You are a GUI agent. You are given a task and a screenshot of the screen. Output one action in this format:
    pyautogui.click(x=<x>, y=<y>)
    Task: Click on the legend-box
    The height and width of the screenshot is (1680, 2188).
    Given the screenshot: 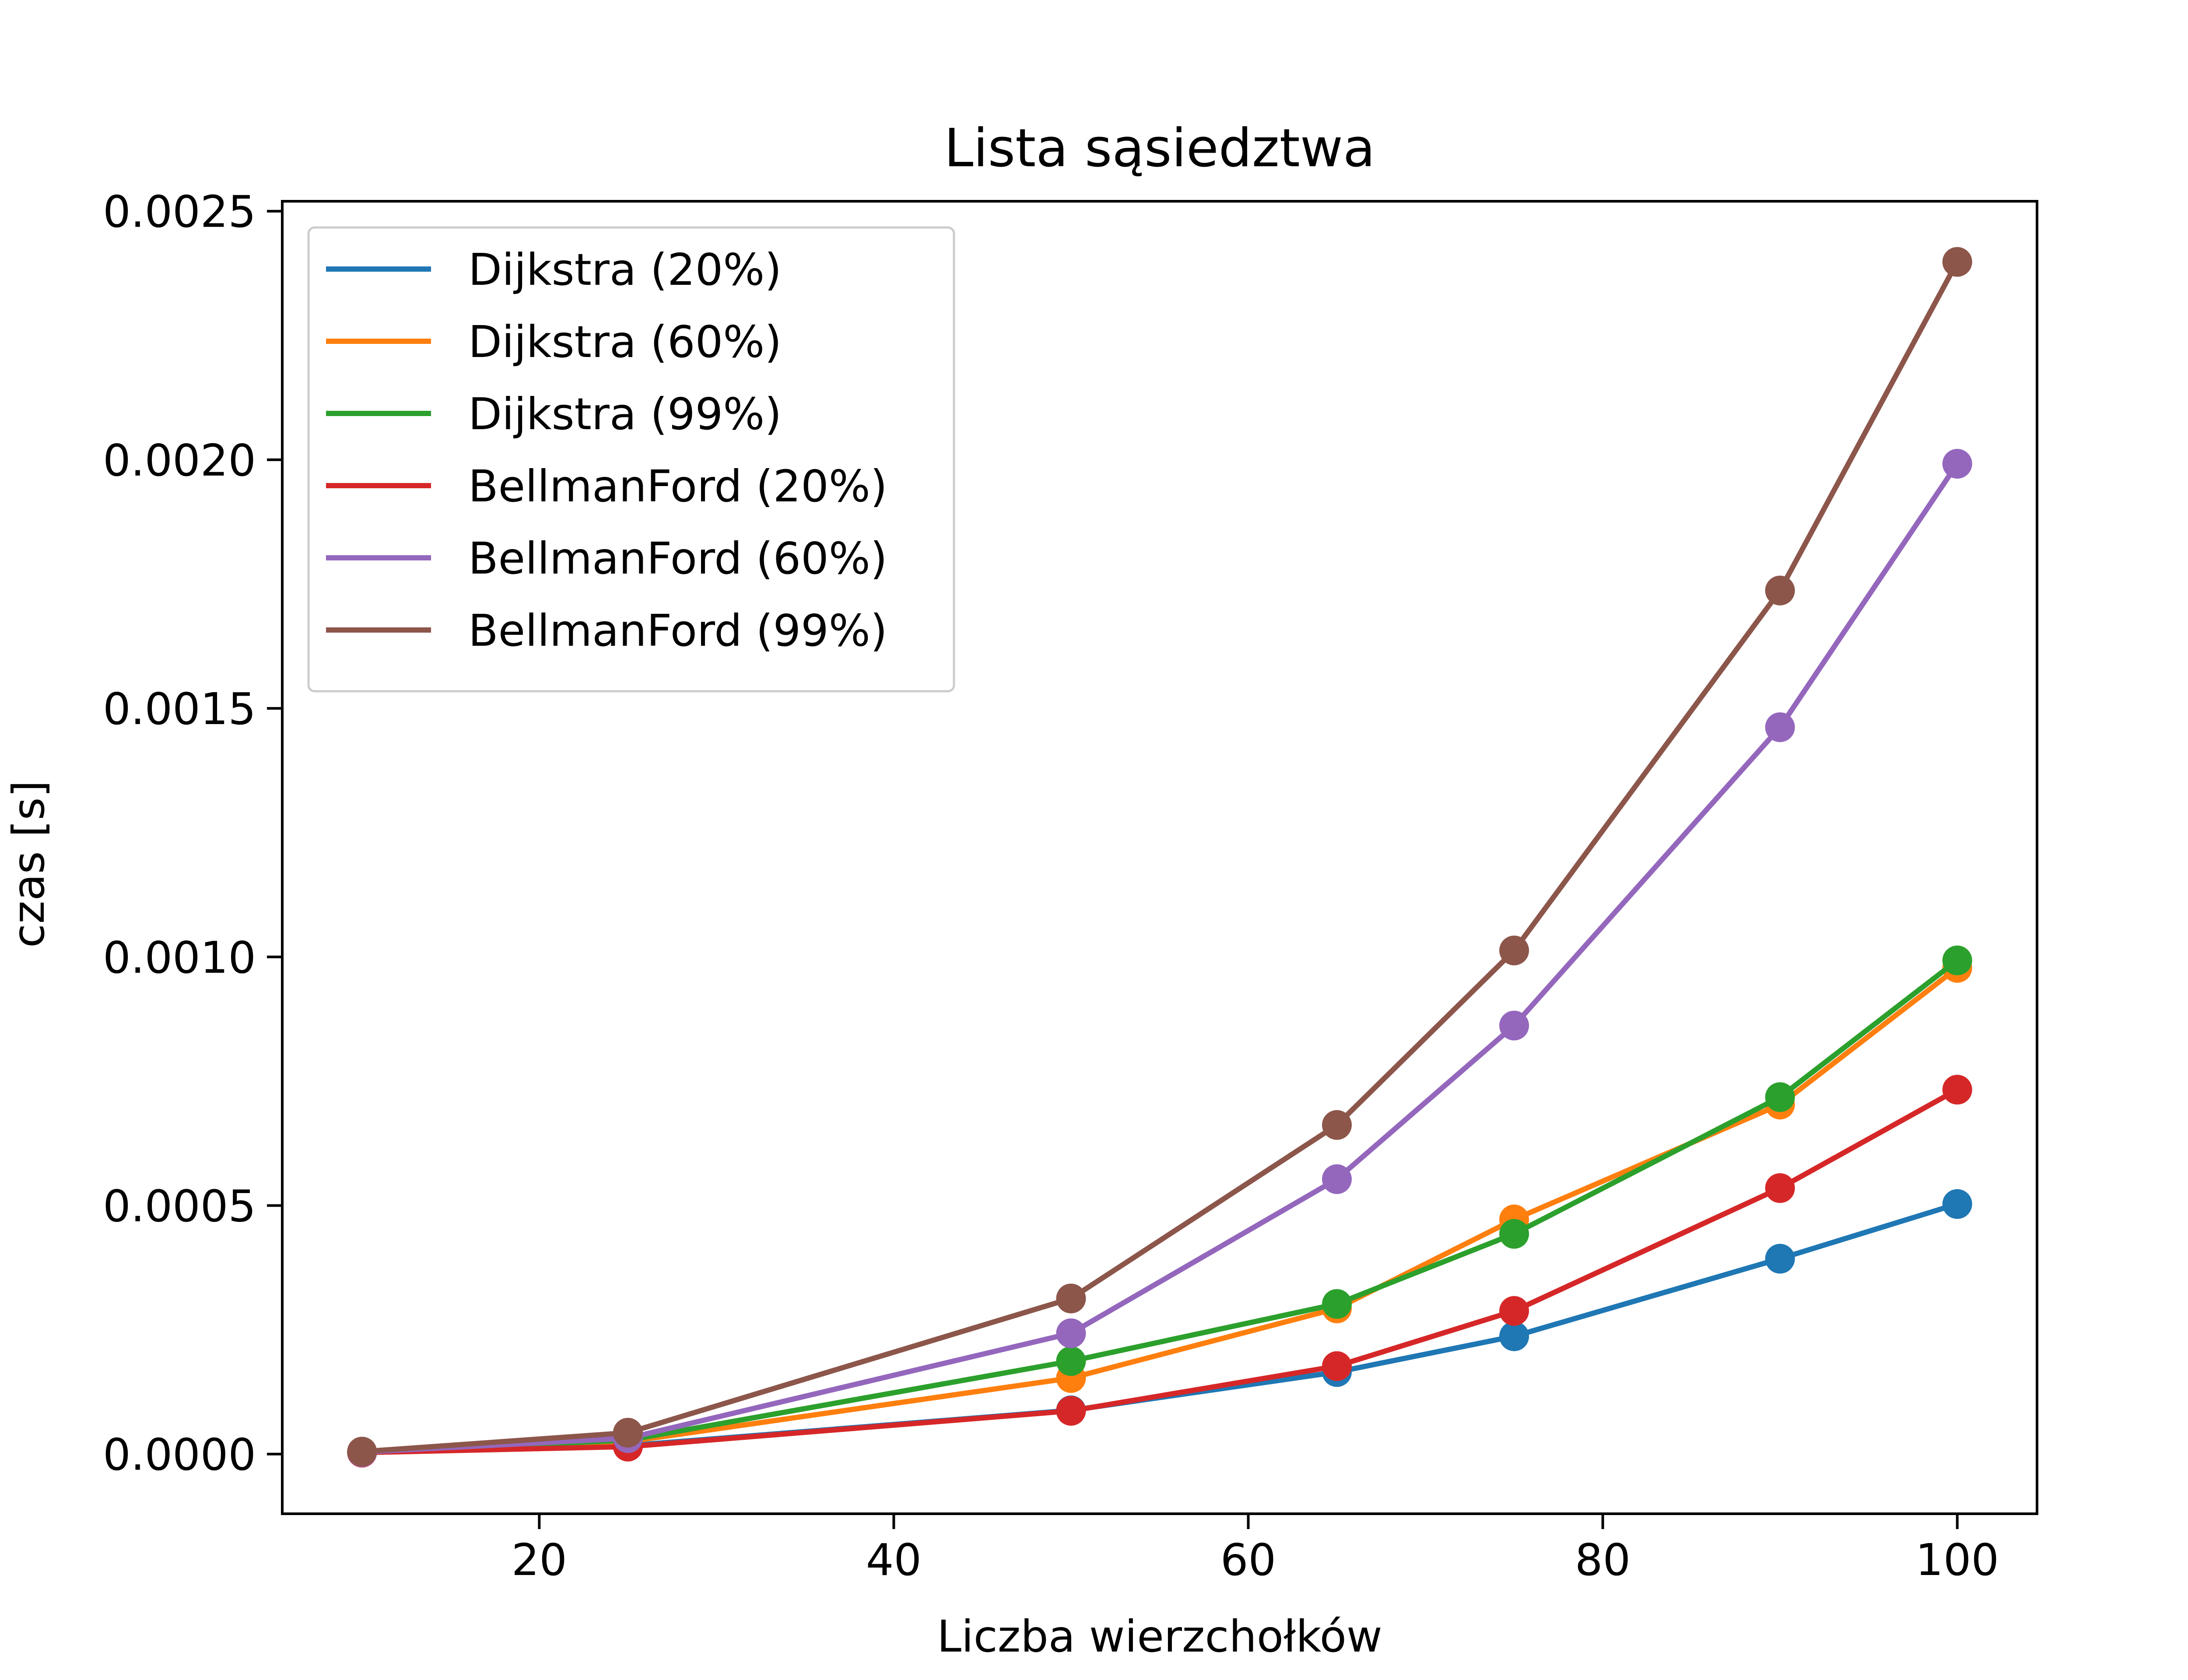 What is the action you would take?
    pyautogui.click(x=631, y=459)
    